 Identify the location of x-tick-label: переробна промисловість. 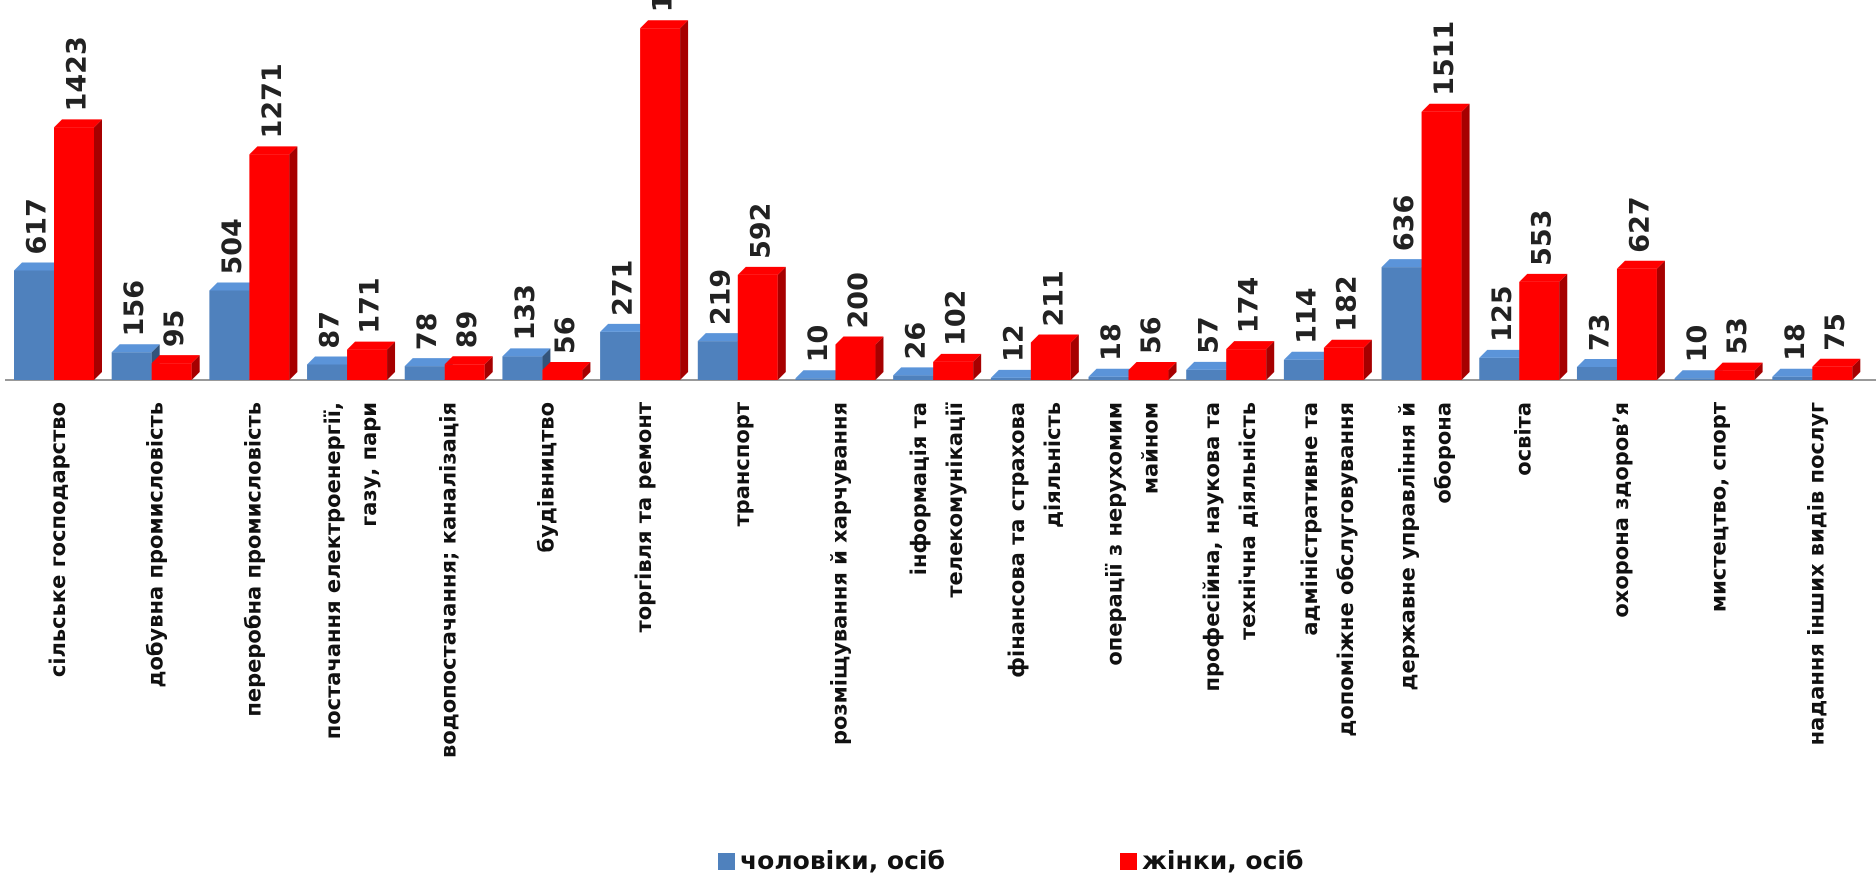
(253, 559).